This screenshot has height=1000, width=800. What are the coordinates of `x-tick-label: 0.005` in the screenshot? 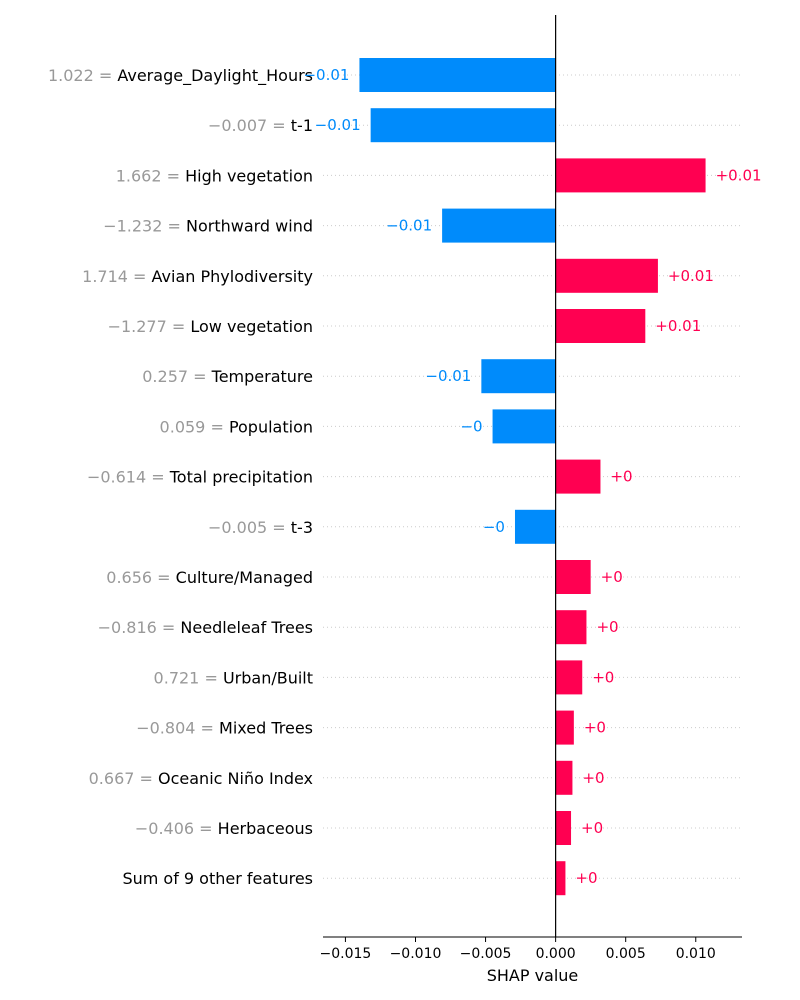 It's located at (626, 954).